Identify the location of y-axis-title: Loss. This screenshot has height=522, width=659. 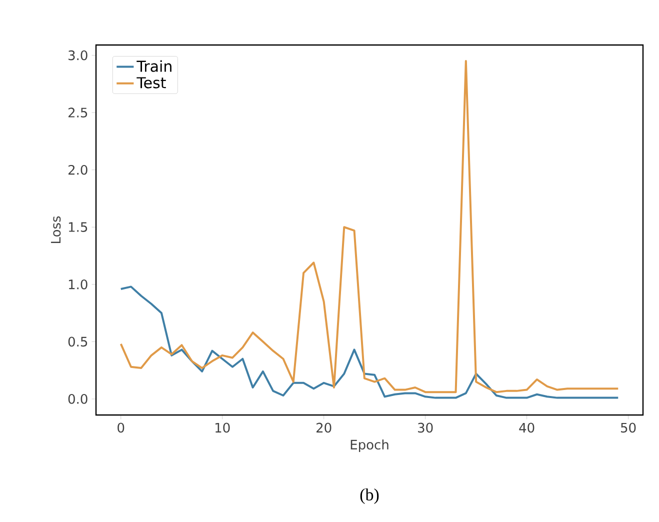
(56, 229).